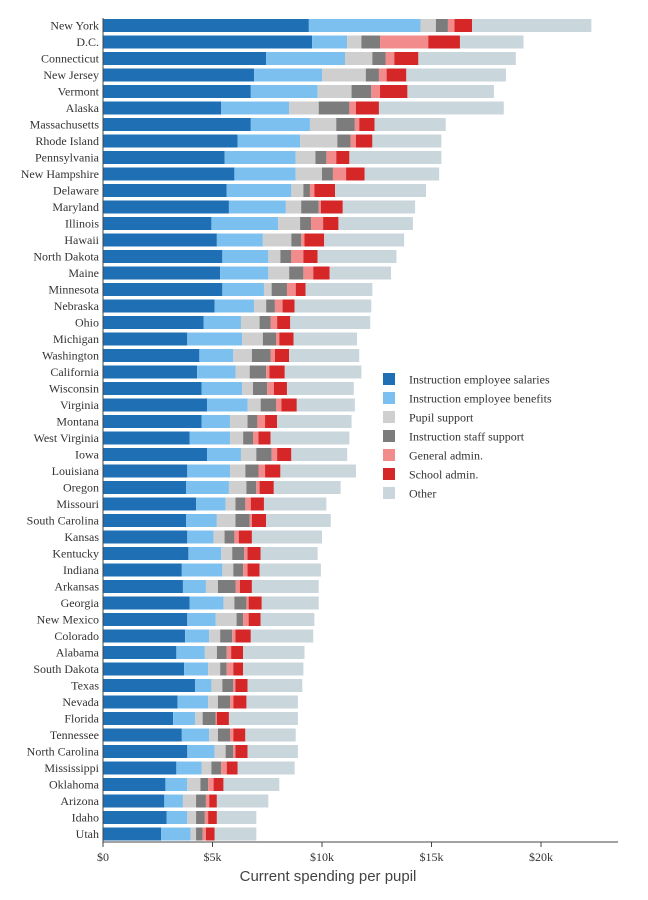 Image resolution: width=648 pixels, height=900 pixels. What do you see at coordinates (205, 553) in the screenshot?
I see `bar-segment-kentucky-instruction-employee-benefits` at bounding box center [205, 553].